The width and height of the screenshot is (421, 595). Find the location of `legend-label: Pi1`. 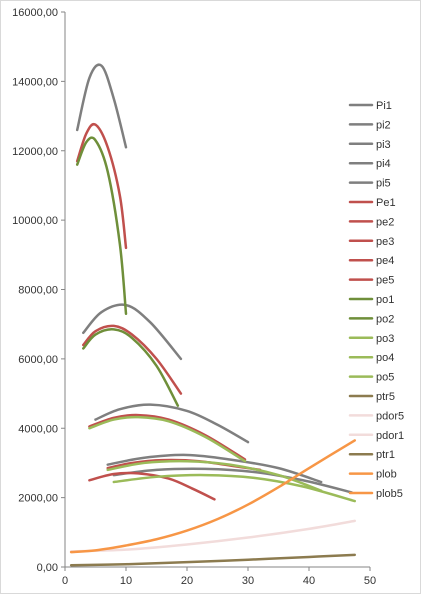

legend-label: Pi1 is located at coordinates (384, 106).